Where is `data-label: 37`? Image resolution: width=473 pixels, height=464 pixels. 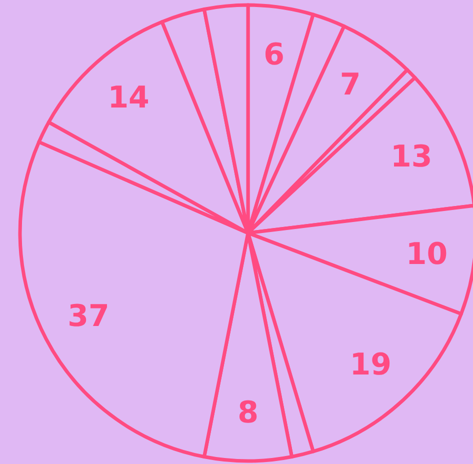 data-label: 37 is located at coordinates (89, 316).